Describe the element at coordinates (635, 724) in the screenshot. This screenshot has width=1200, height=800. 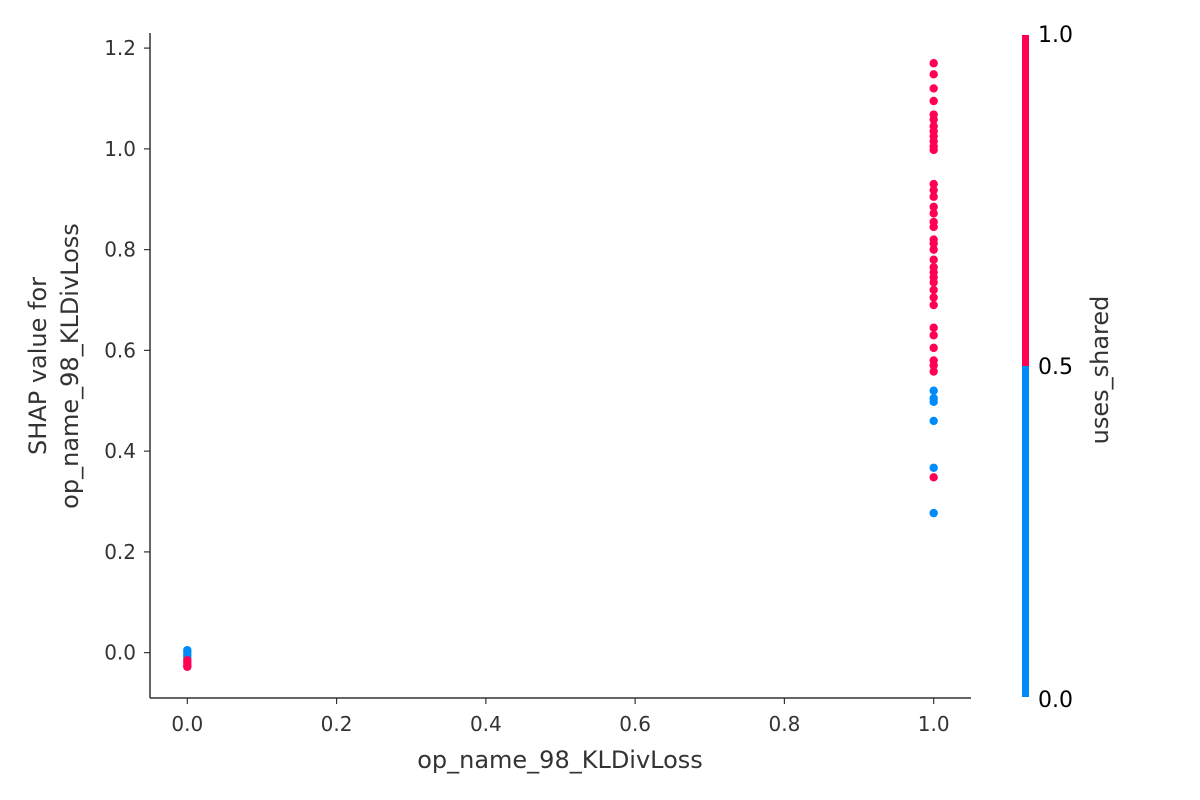
I see `x-tick-label: 0.6` at that location.